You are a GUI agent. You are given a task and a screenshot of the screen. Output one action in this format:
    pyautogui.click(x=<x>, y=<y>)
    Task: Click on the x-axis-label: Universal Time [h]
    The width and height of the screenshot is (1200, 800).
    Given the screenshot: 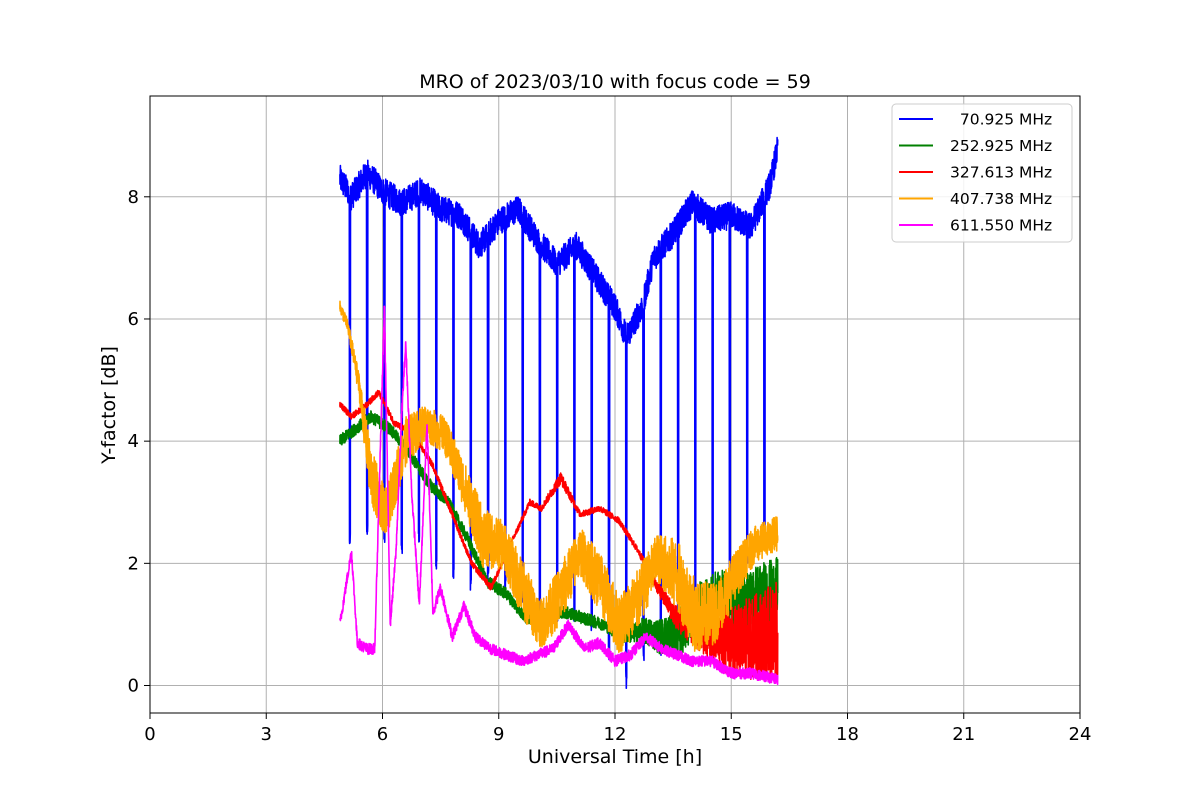 What is the action you would take?
    pyautogui.click(x=615, y=757)
    